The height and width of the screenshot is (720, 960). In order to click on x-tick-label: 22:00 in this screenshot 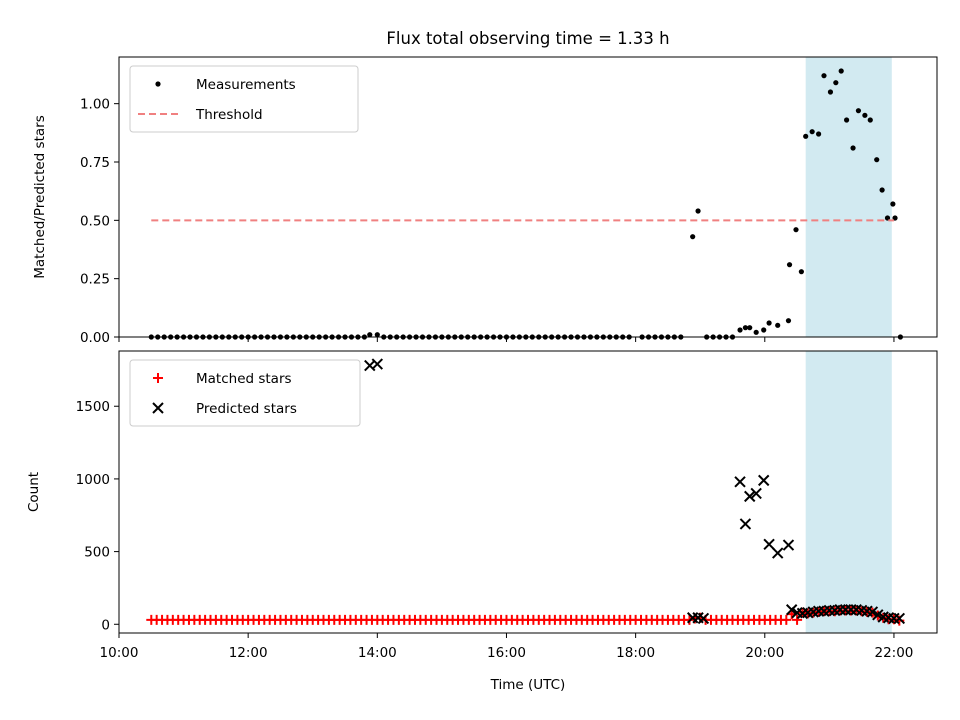, I will do `click(893, 653)`.